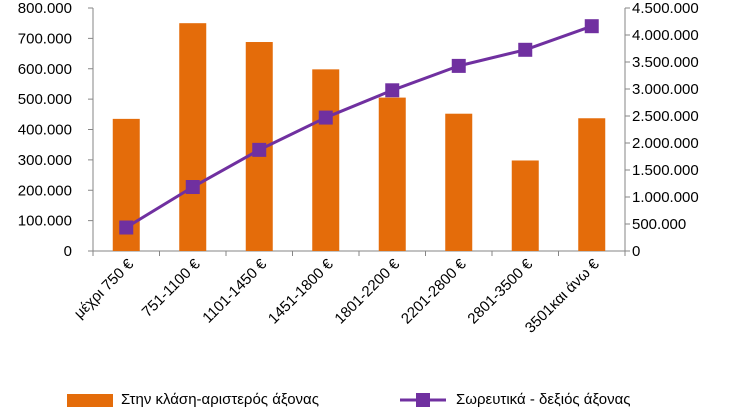 The width and height of the screenshot is (729, 413). Describe the element at coordinates (367, 291) in the screenshot. I see `x-tick-label: 1801-2200 €` at that location.